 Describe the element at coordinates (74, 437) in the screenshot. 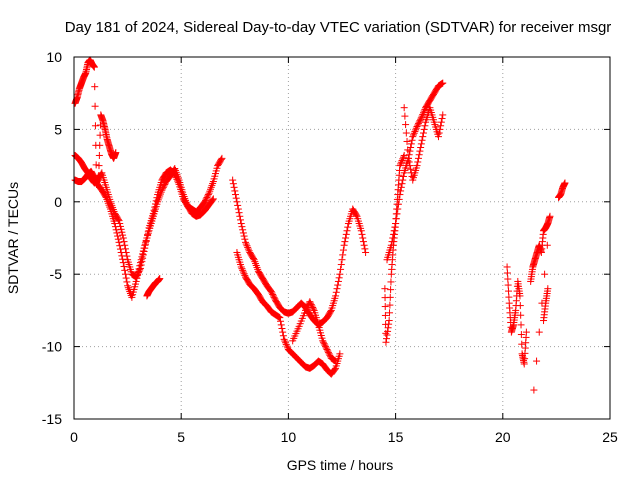

I see `x-tick-label: 0` at that location.